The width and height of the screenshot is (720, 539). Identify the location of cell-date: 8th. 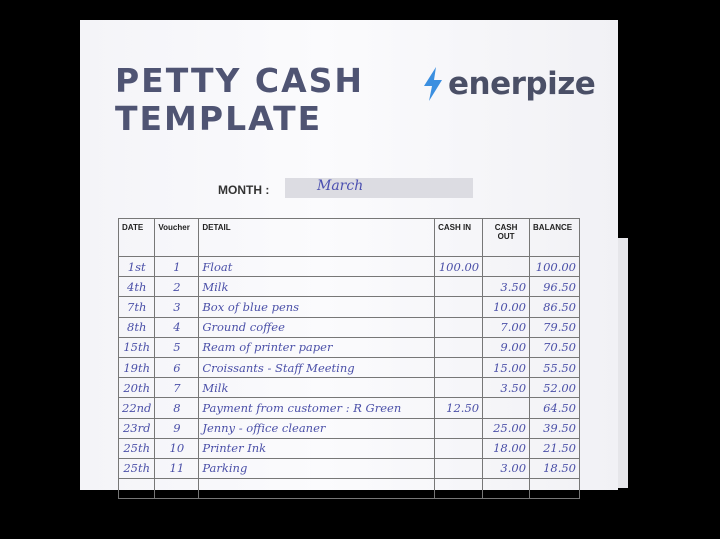
(136, 327).